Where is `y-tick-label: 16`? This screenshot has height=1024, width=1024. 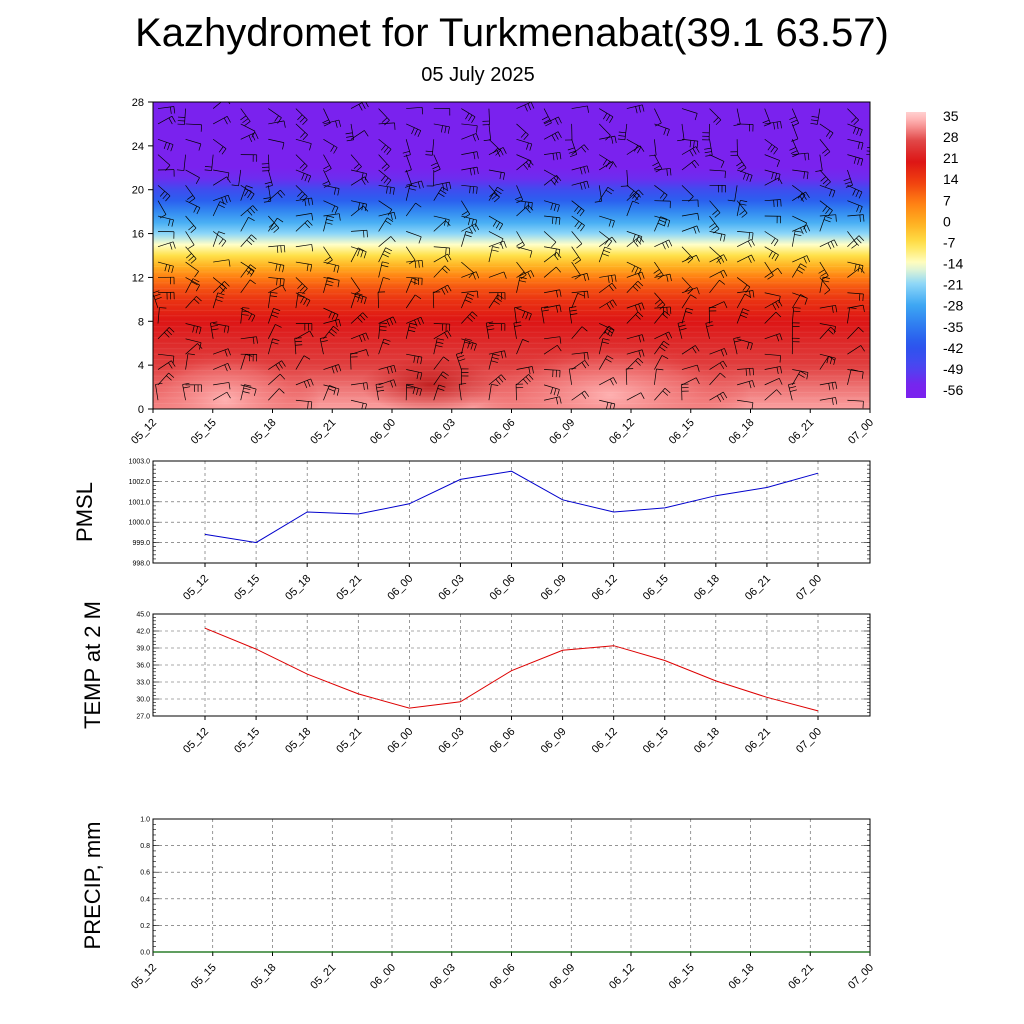
y-tick-label: 16 is located at coordinates (138, 235).